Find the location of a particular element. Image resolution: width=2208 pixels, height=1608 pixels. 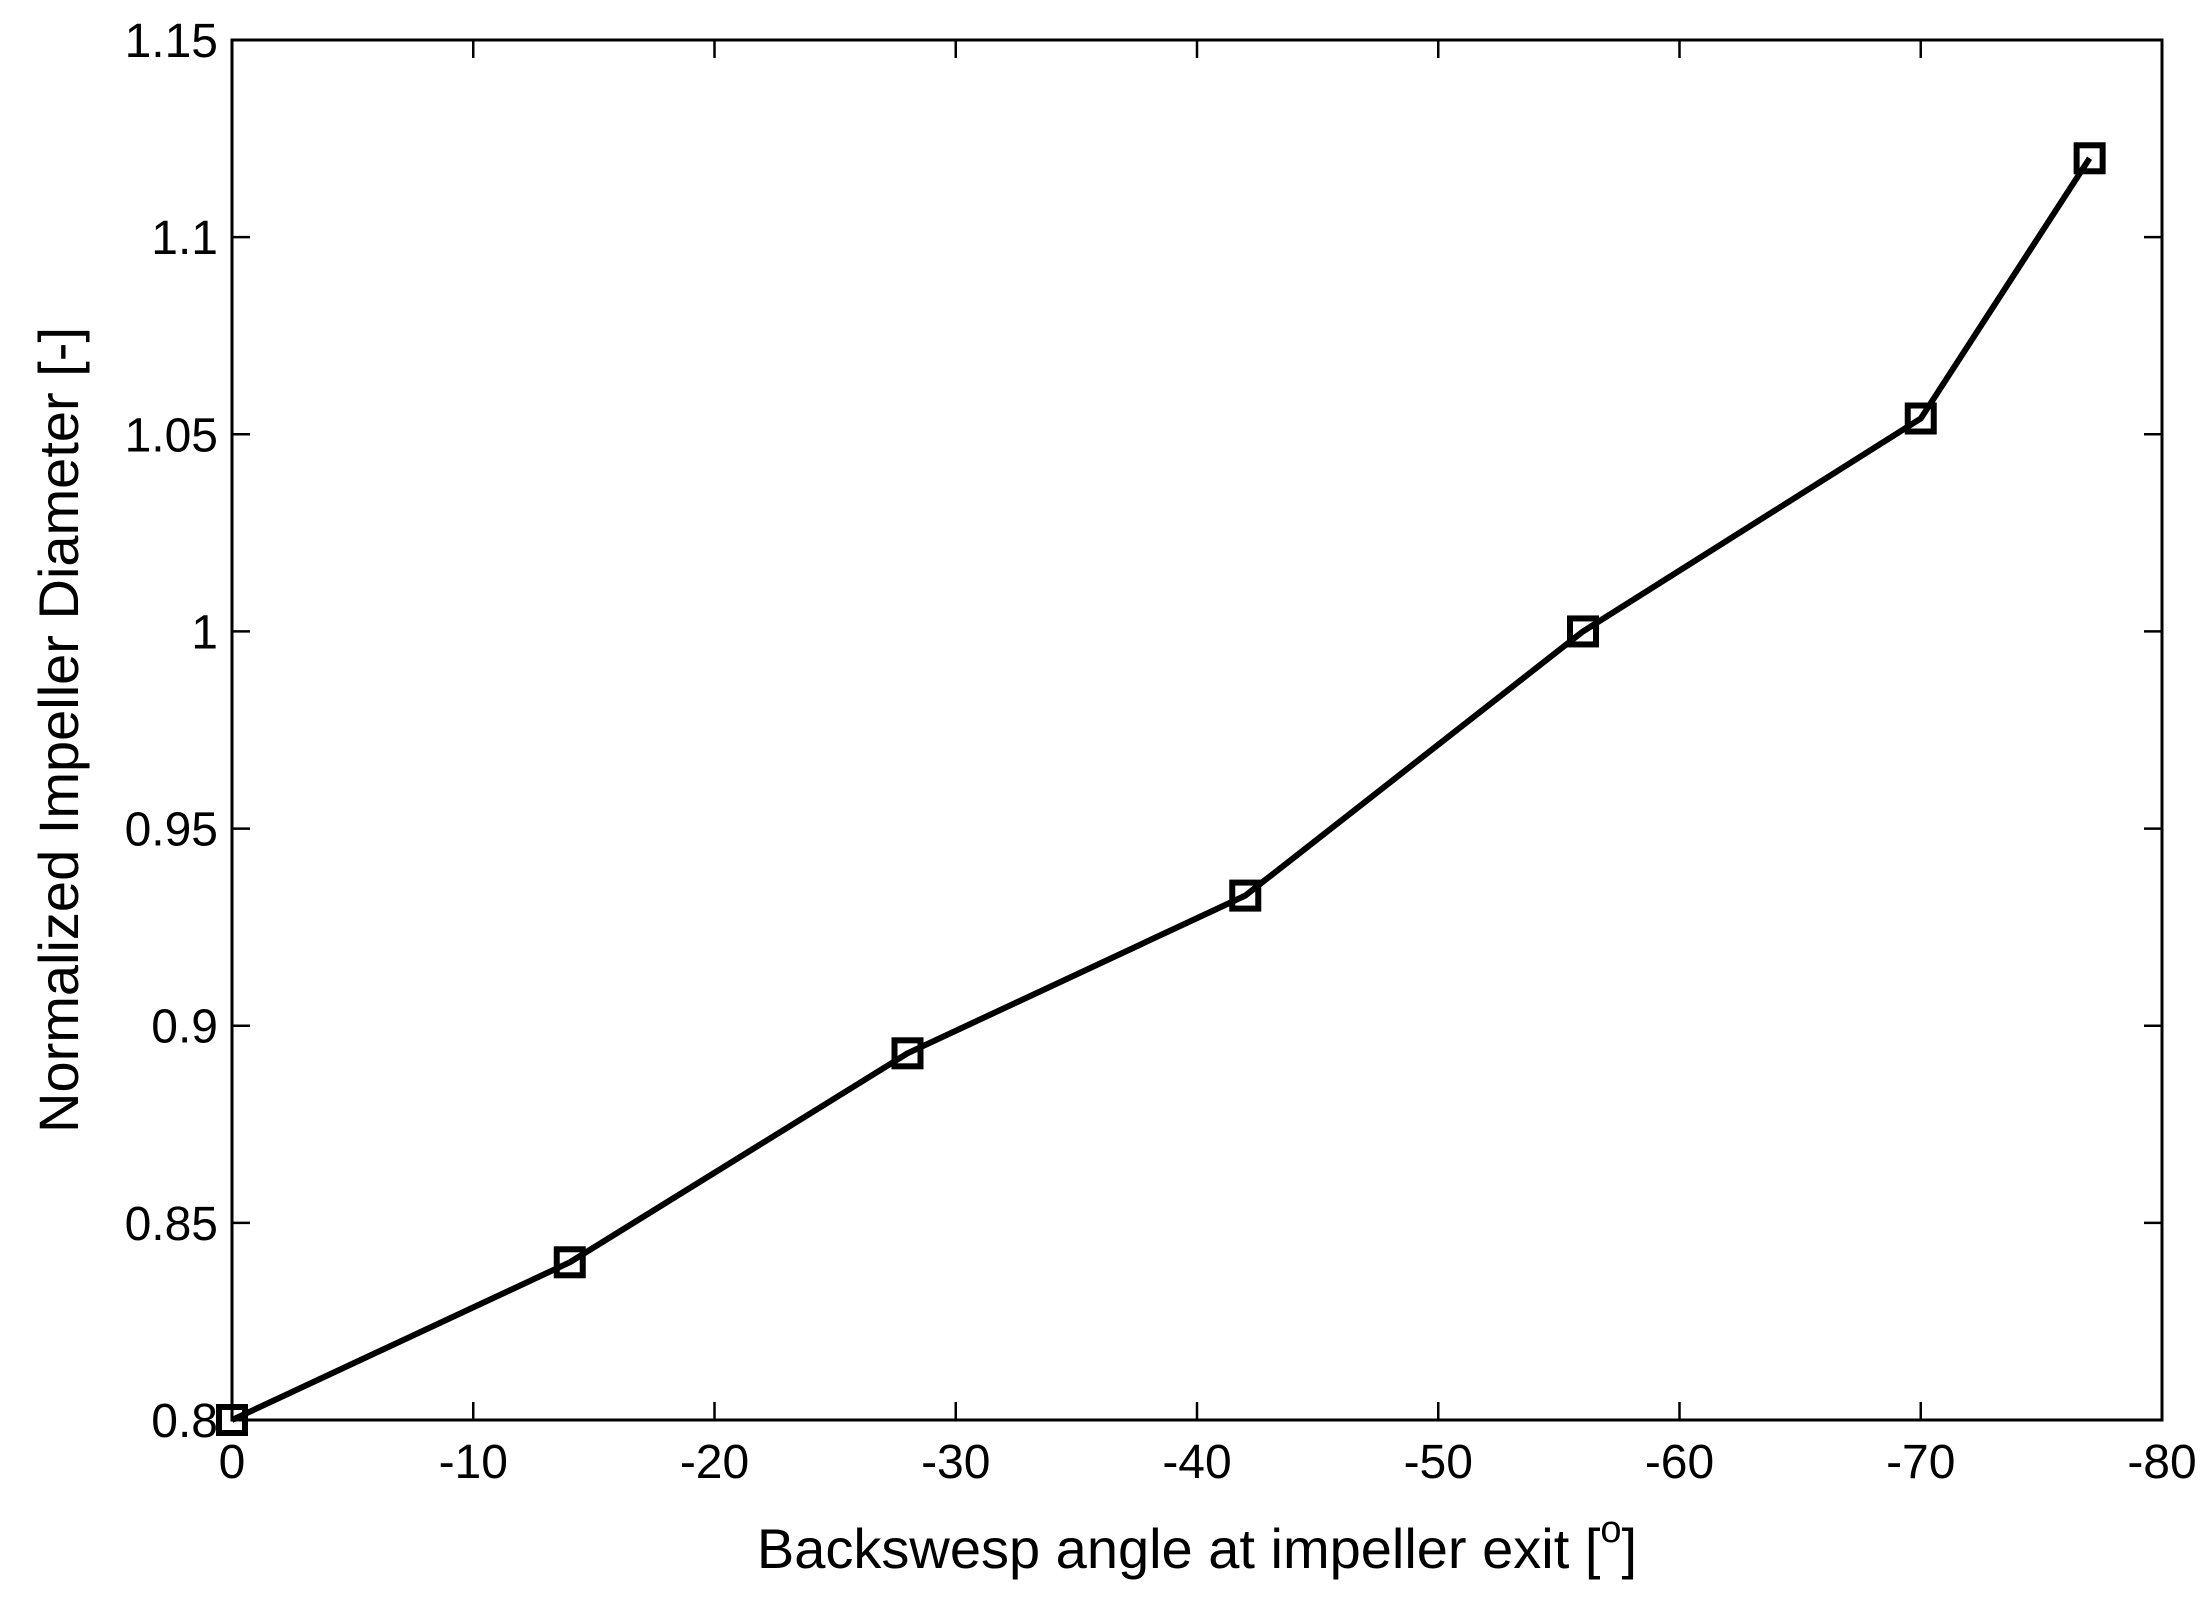

y-tick-label: 1.15 is located at coordinates (171, 41).